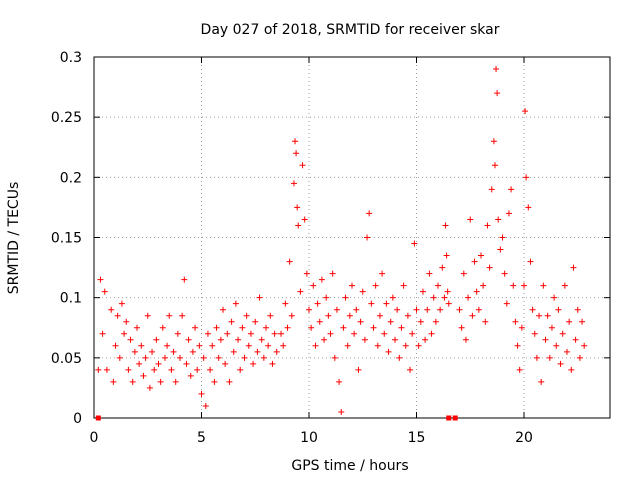 Image resolution: width=640 pixels, height=480 pixels. I want to click on x-tick-label: 20, so click(524, 438).